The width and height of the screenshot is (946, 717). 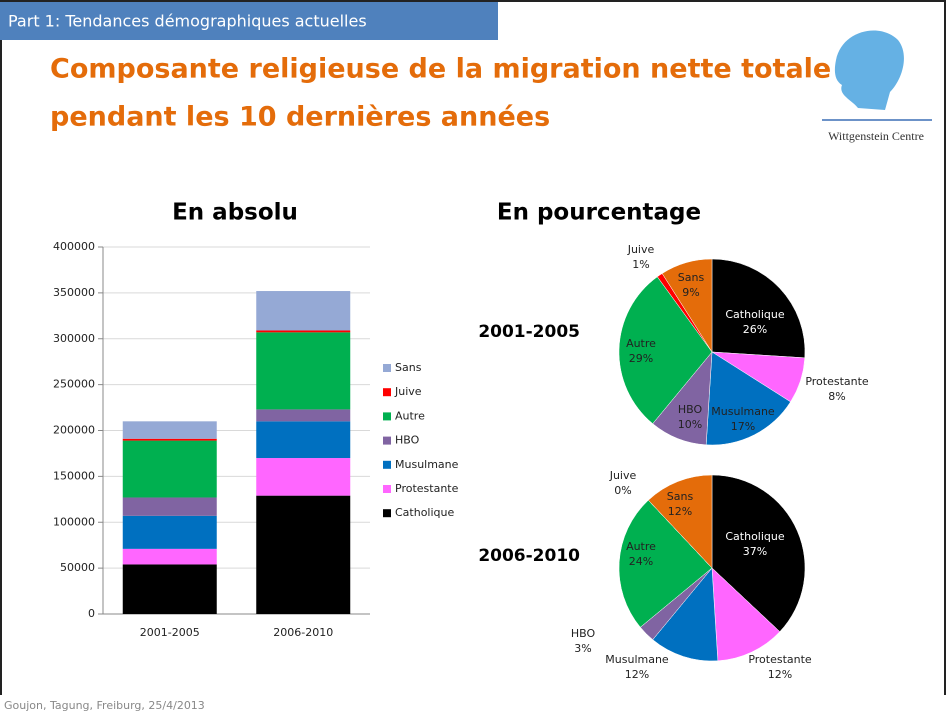 What do you see at coordinates (869, 70) in the screenshot?
I see `logo-head` at bounding box center [869, 70].